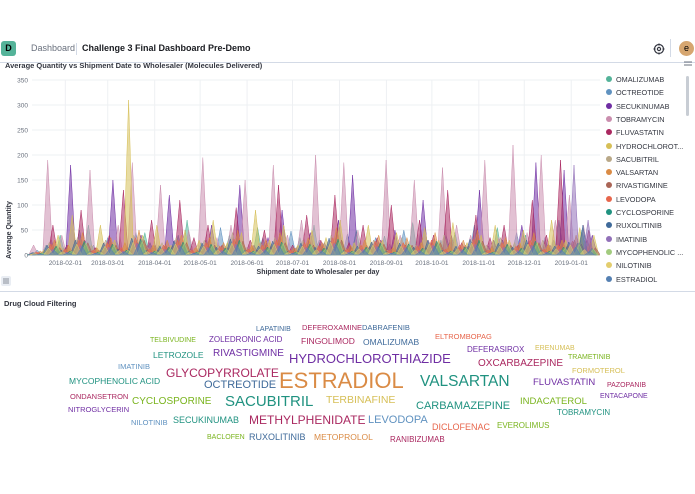 The width and height of the screenshot is (695, 494). What do you see at coordinates (637, 279) in the screenshot?
I see `legend-label: ESTRADIOL` at bounding box center [637, 279].